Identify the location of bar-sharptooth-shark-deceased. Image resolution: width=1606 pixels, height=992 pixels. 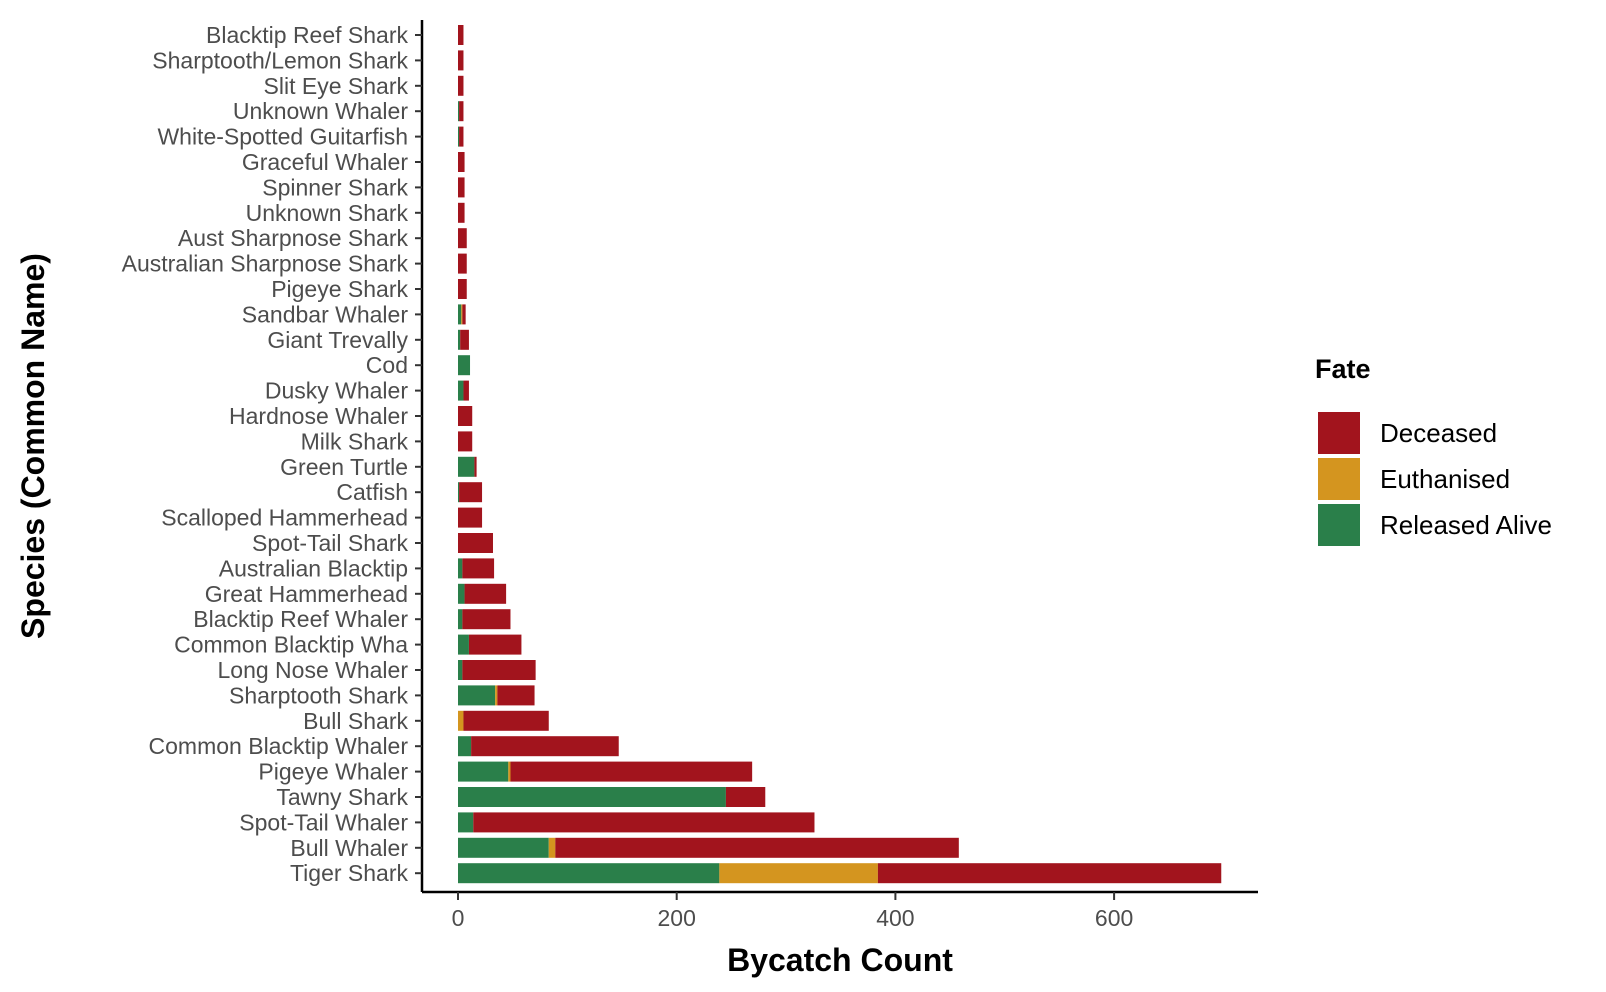
(516, 695).